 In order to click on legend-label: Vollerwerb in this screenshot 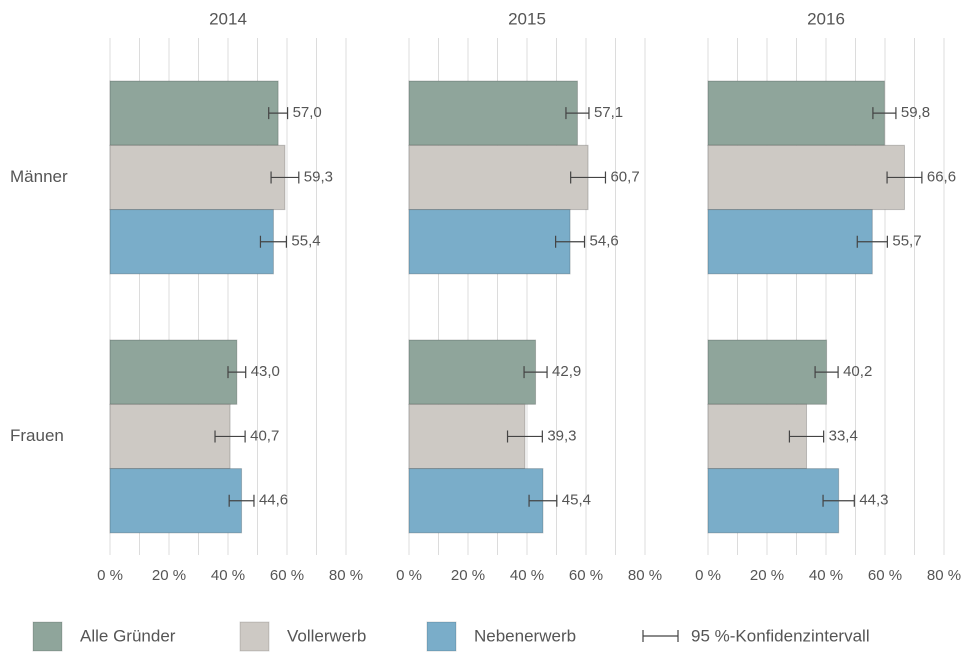, I will do `click(326, 635)`.